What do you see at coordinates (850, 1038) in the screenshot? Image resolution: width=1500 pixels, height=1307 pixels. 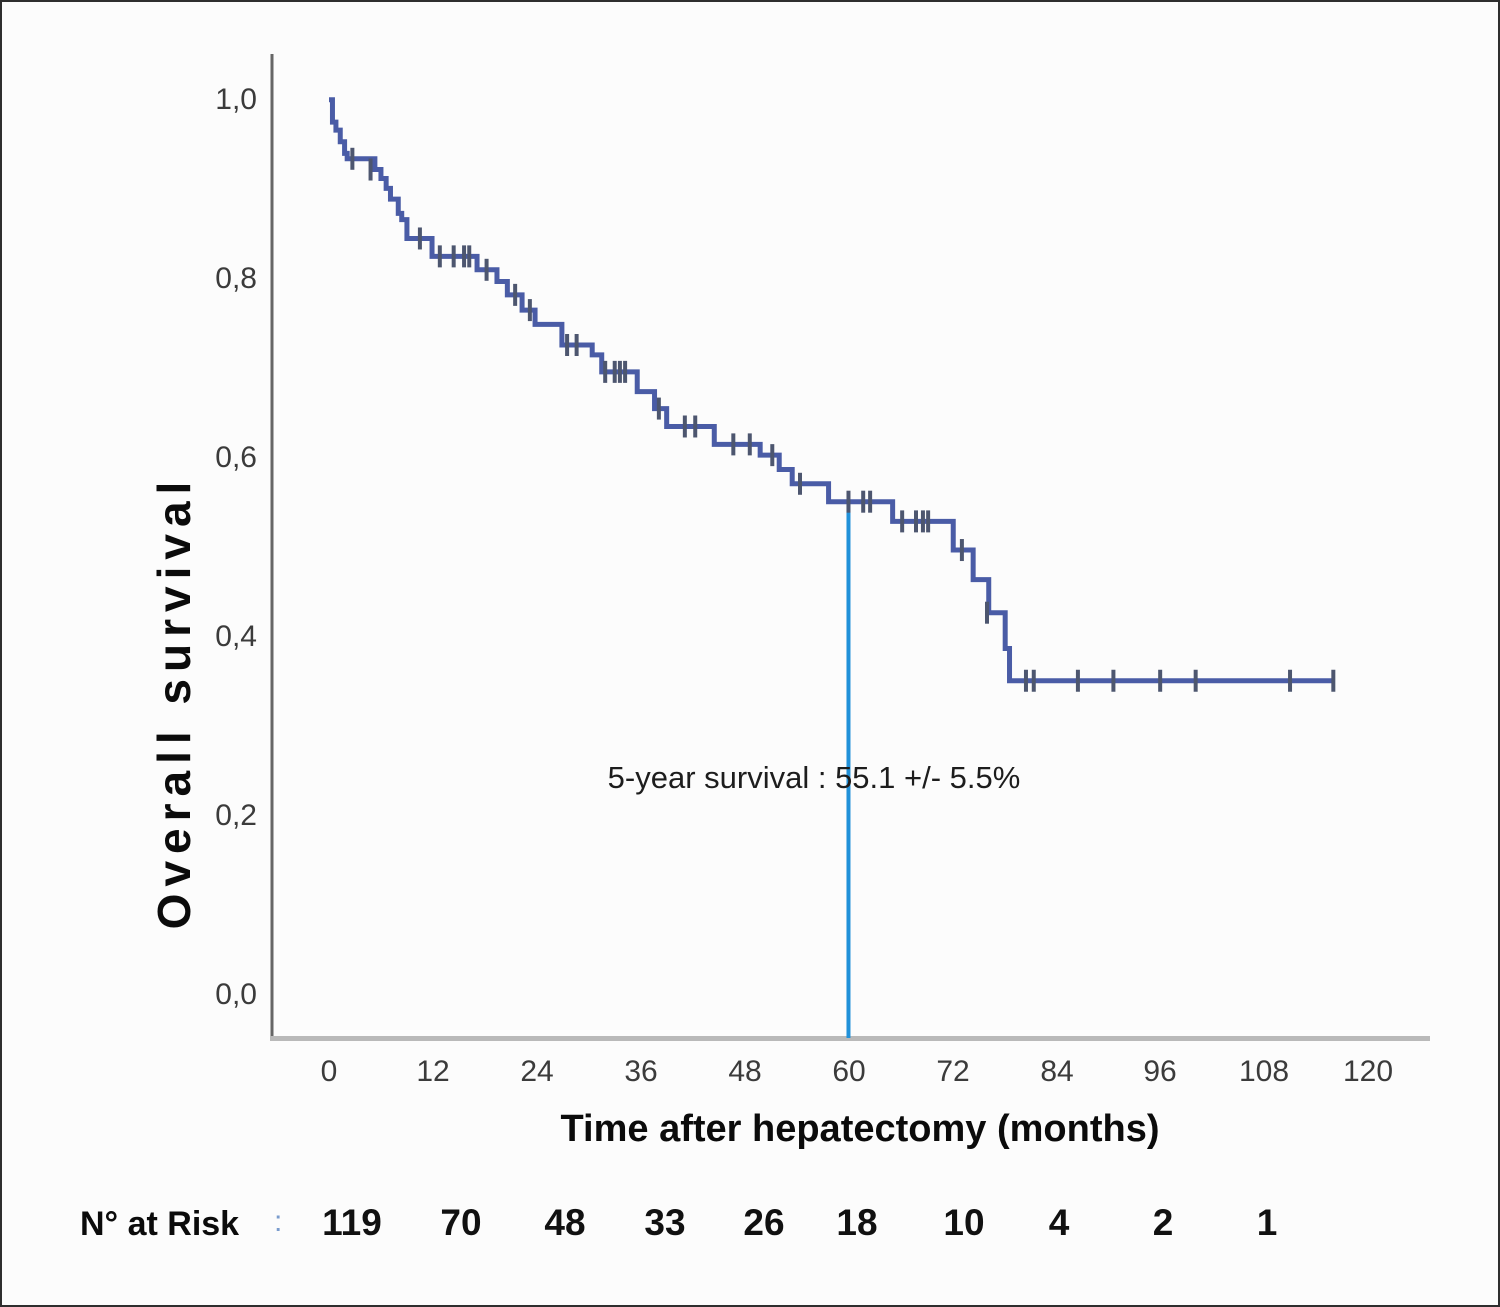 I see `x-axis-line` at bounding box center [850, 1038].